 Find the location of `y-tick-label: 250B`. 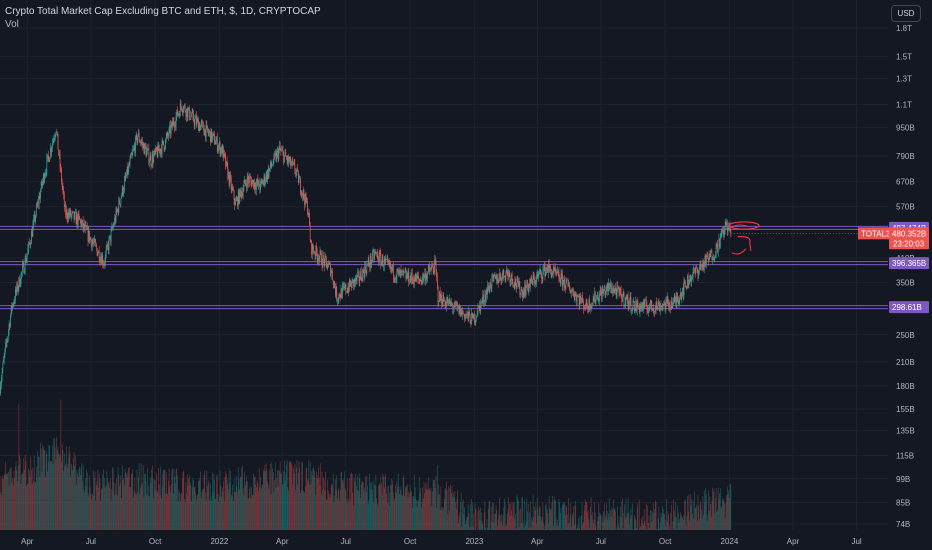

y-tick-label: 250B is located at coordinates (905, 335).